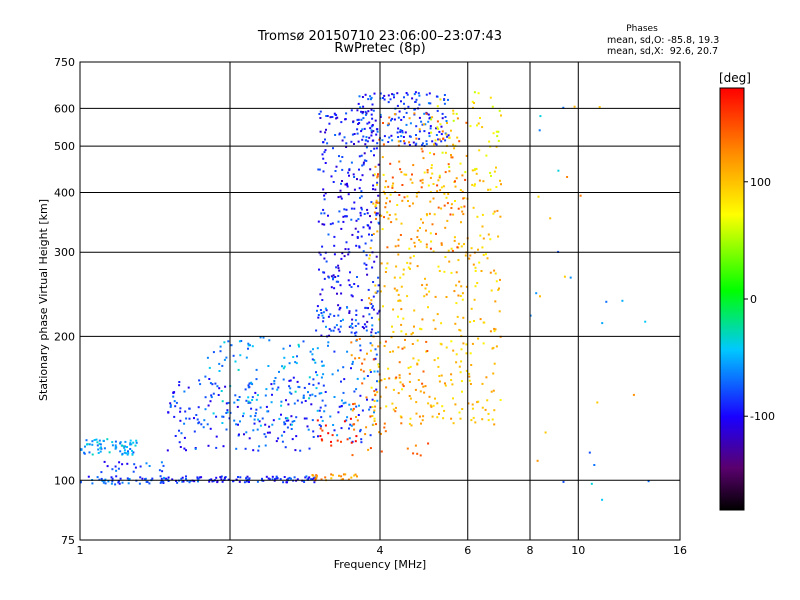 The height and width of the screenshot is (600, 800). What do you see at coordinates (230, 550) in the screenshot?
I see `x-tick-label: 2` at bounding box center [230, 550].